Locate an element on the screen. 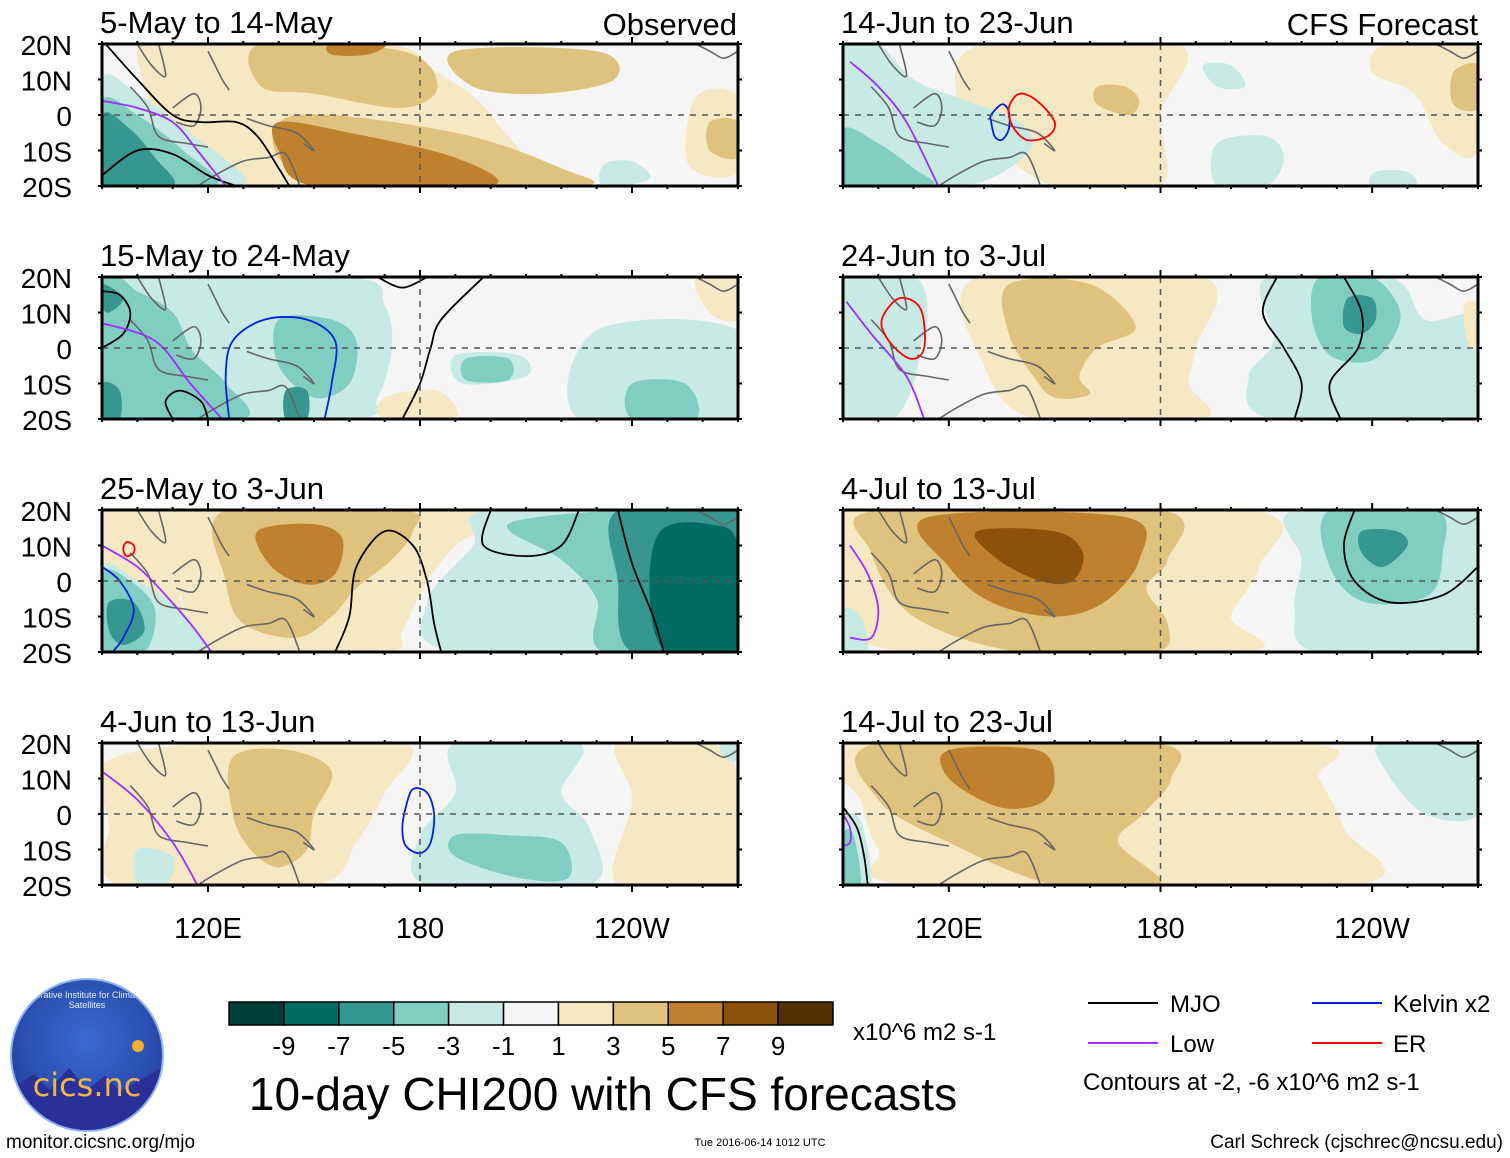 This screenshot has width=1510, height=1158. panel-4: 4-Jun to 13-Jun 20N 10N 0 10S 20S 120E 180 120W is located at coordinates (381, 824).